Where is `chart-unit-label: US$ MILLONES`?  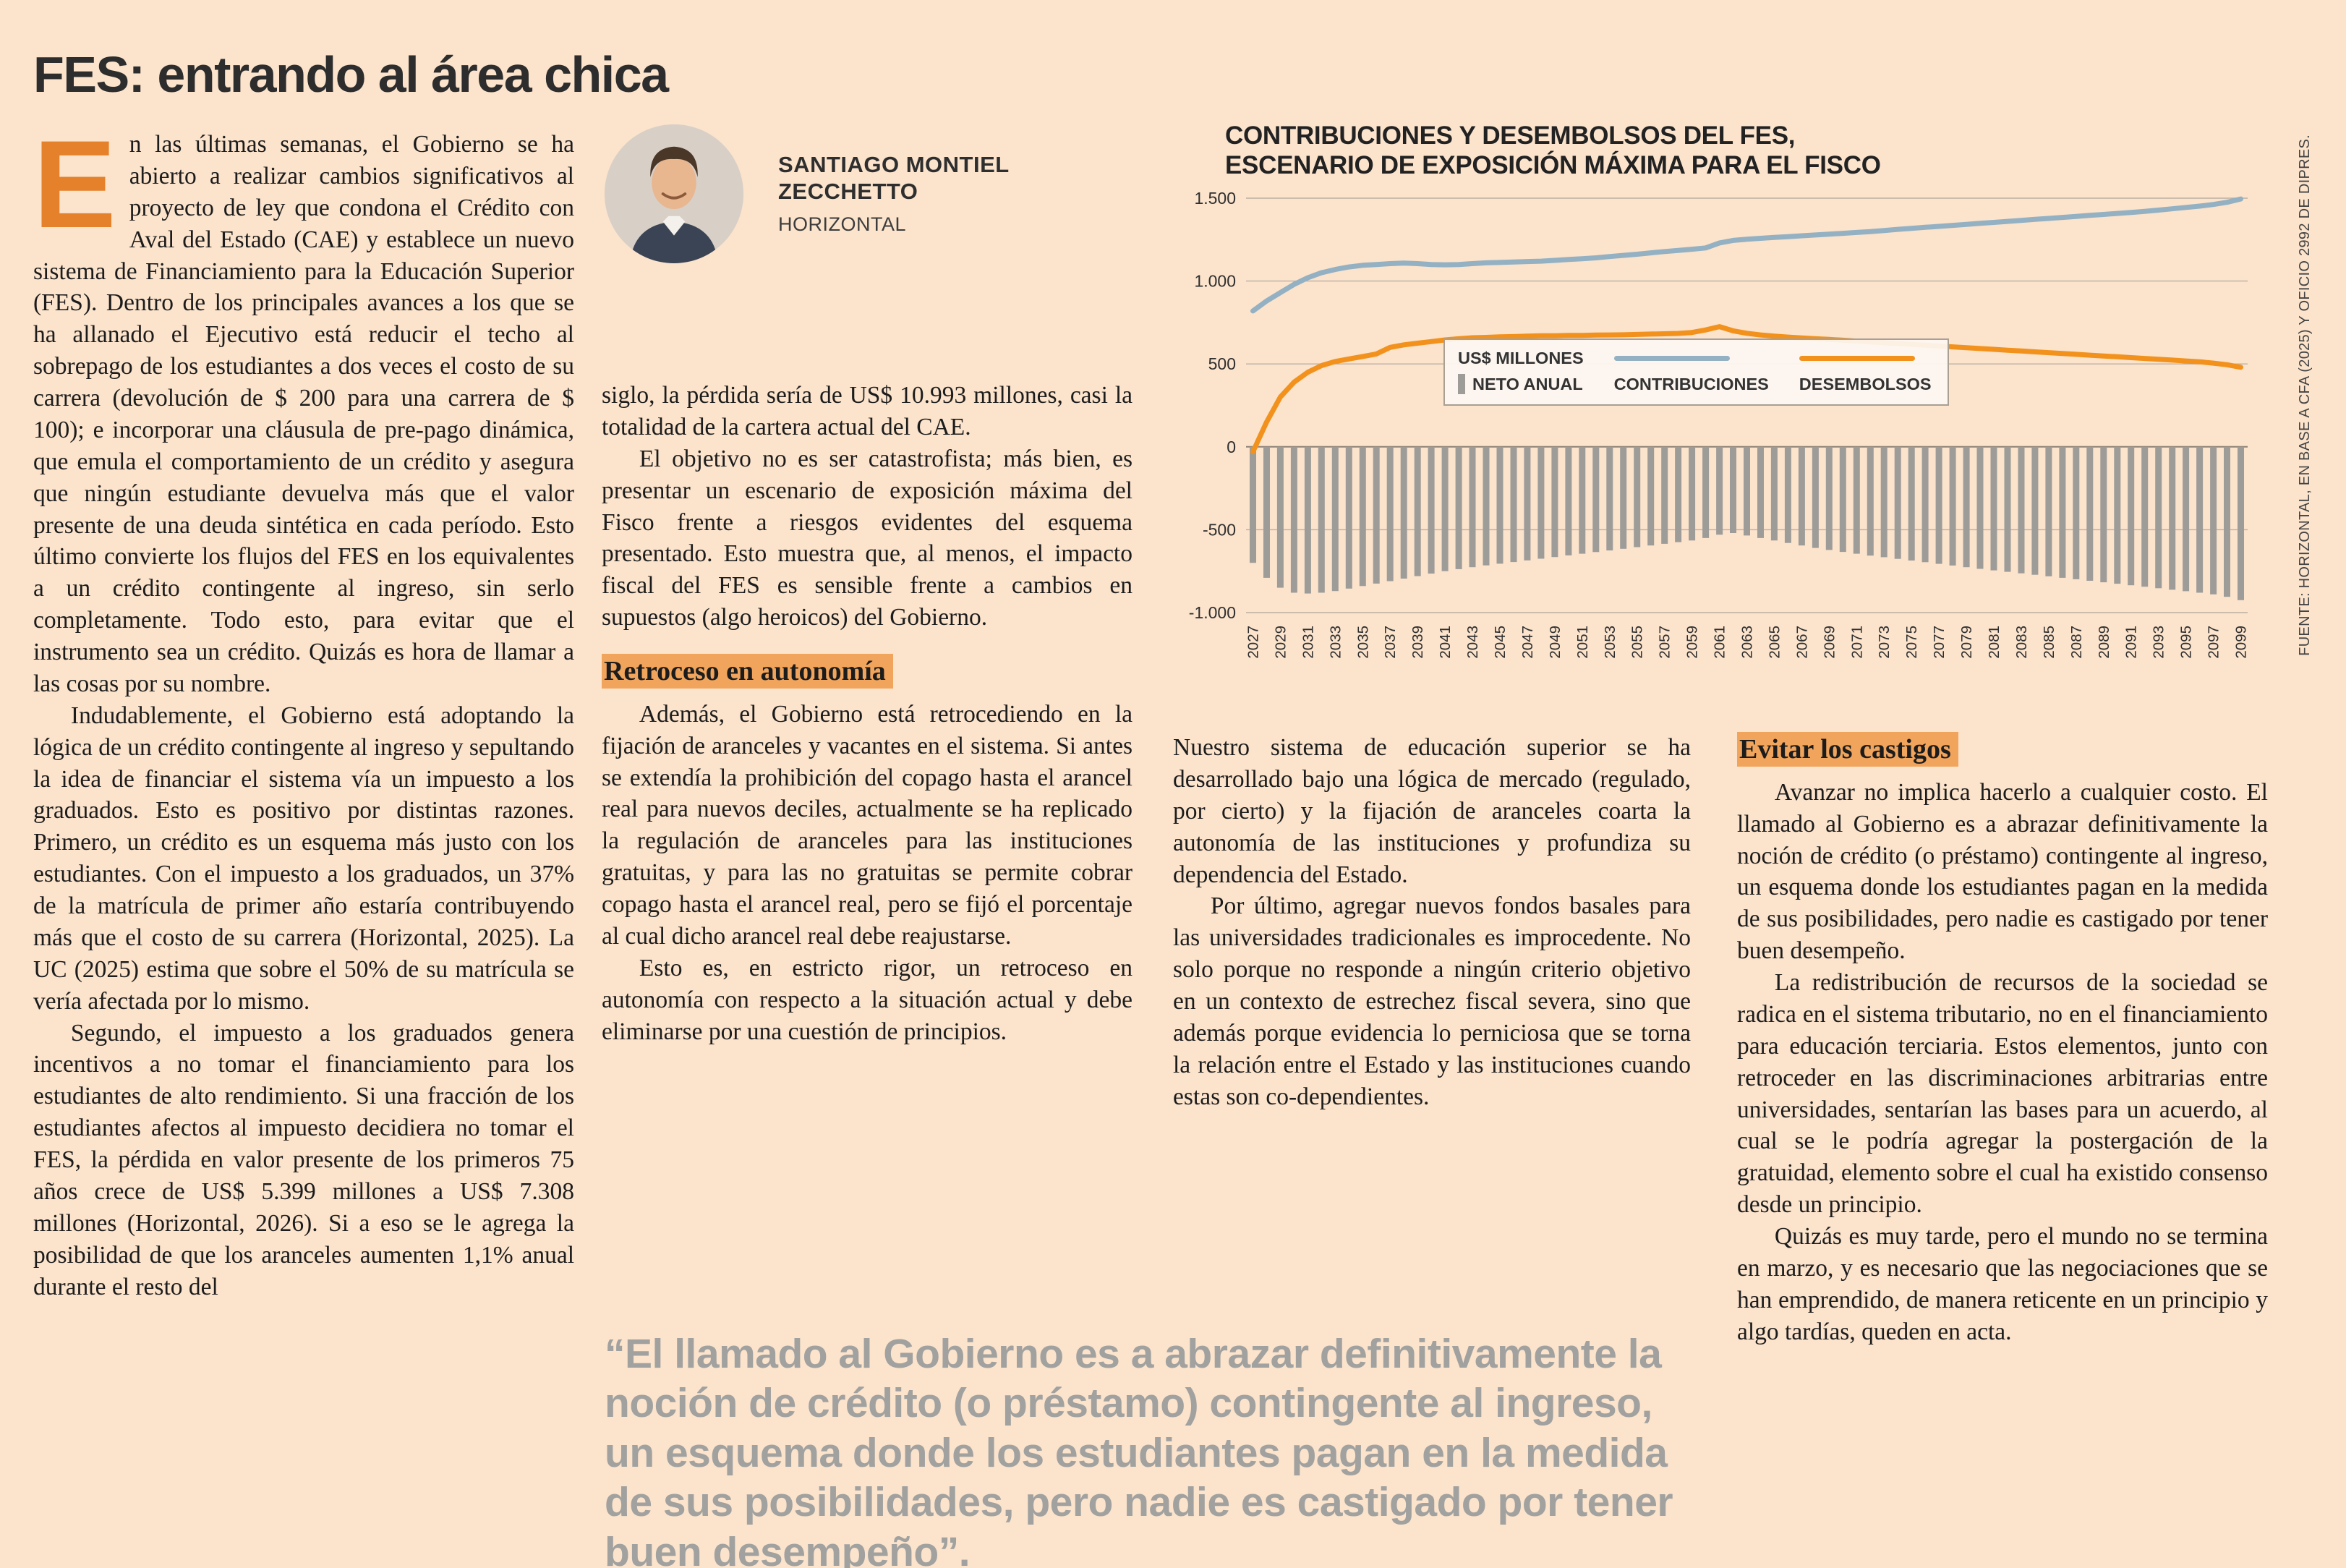 chart-unit-label: US$ MILLONES is located at coordinates (1521, 358).